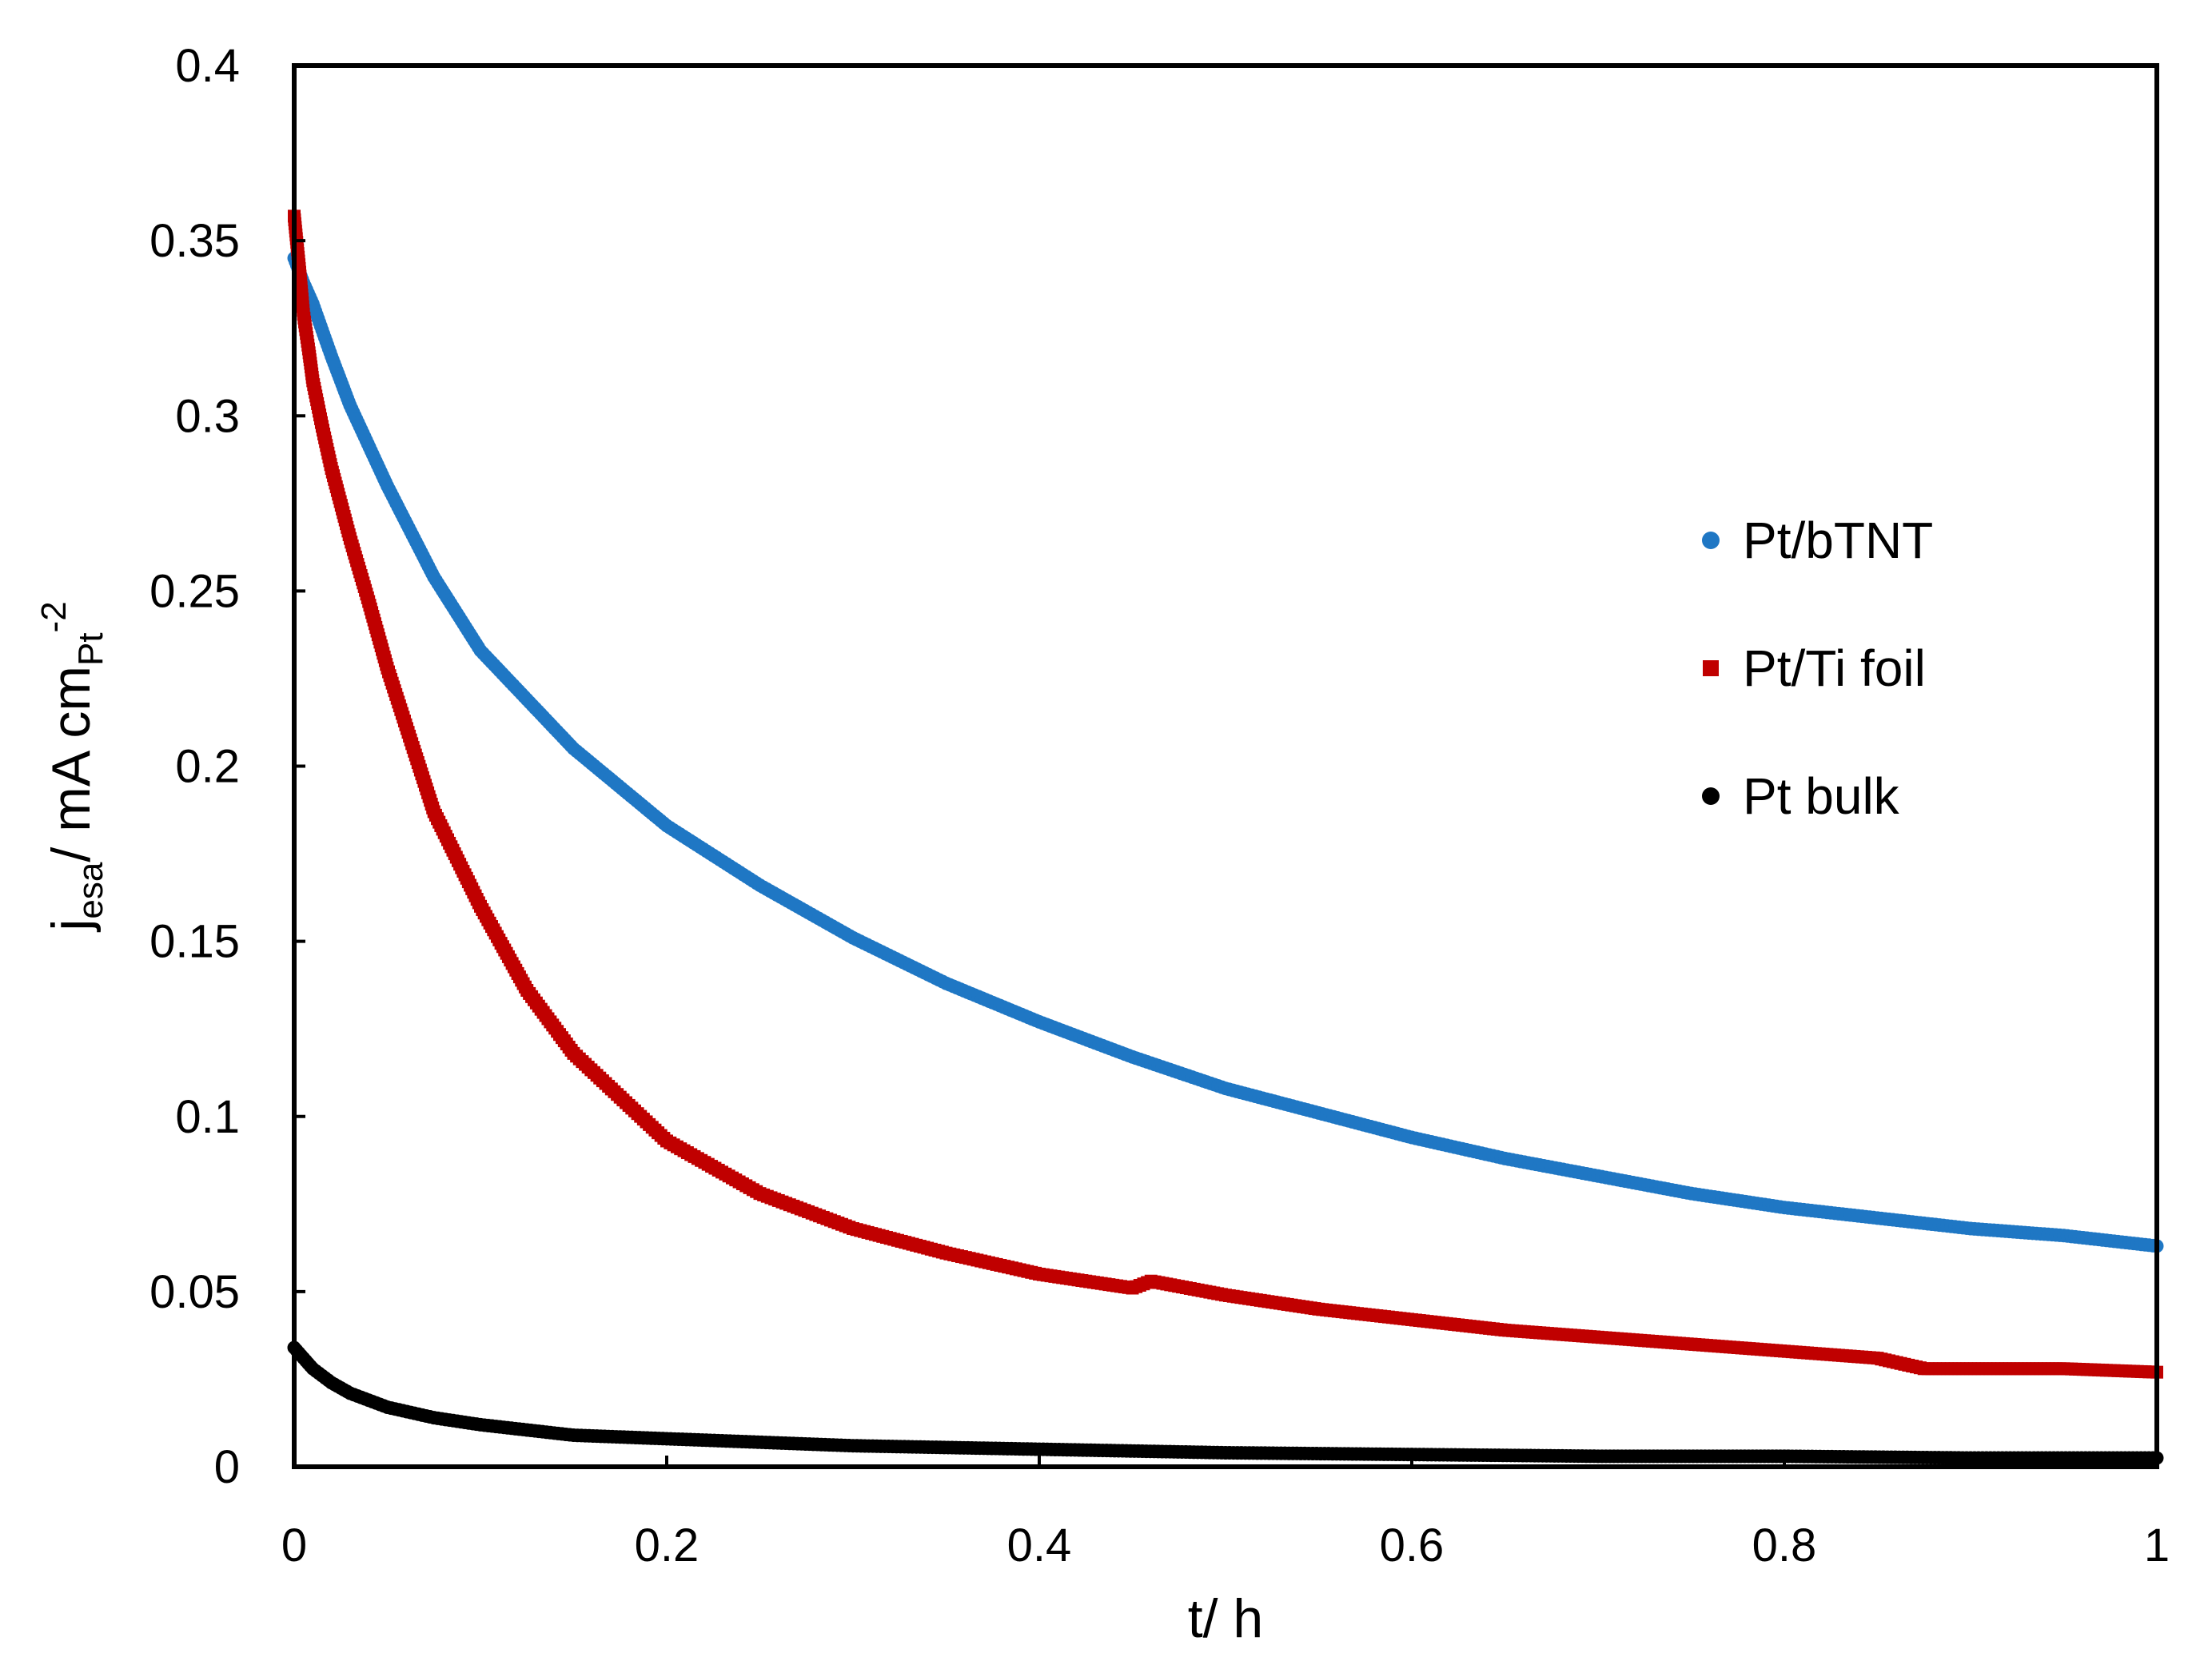 The width and height of the screenshot is (2212, 1657). Describe the element at coordinates (1225, 1402) in the screenshot. I see `series-pt-bulk` at that location.